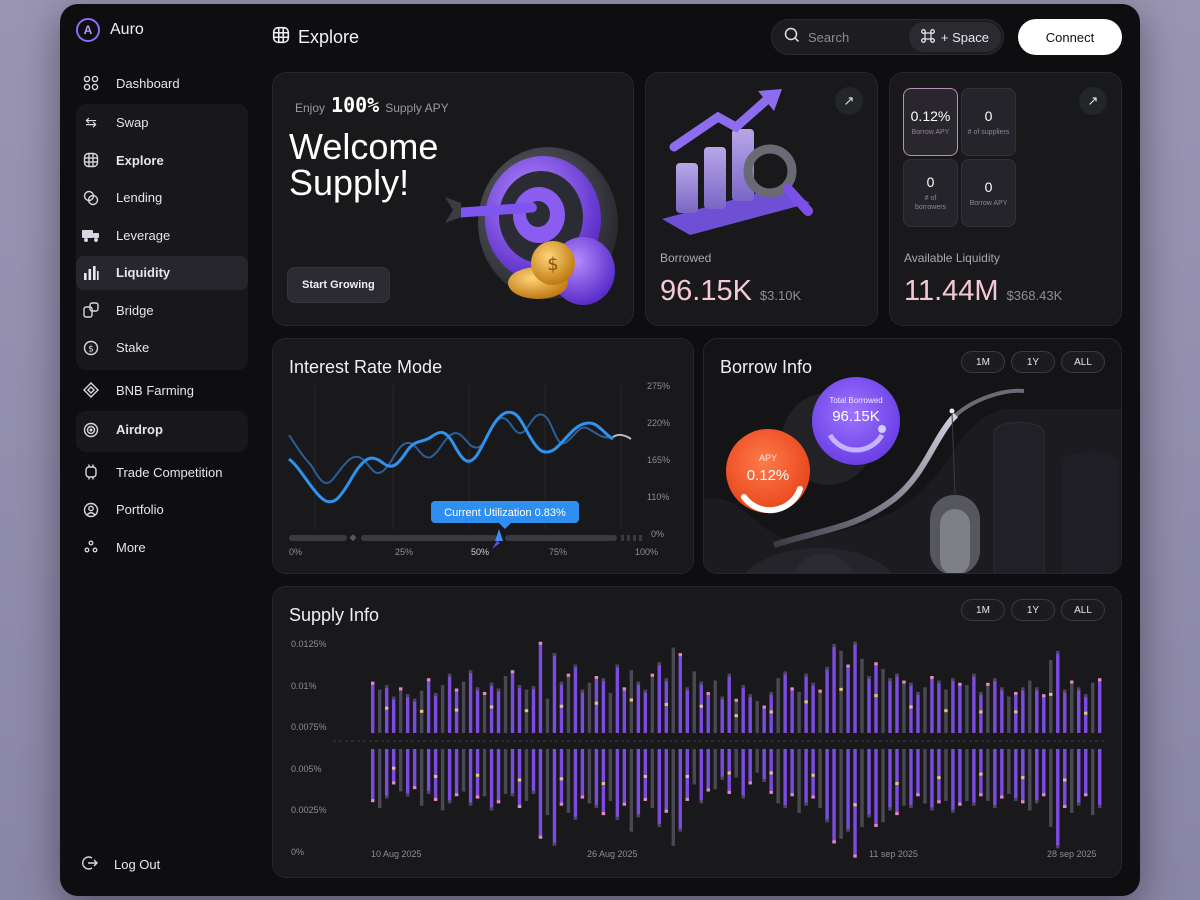  What do you see at coordinates (338, 285) in the screenshot?
I see `start-growing-button: Start Growing` at bounding box center [338, 285].